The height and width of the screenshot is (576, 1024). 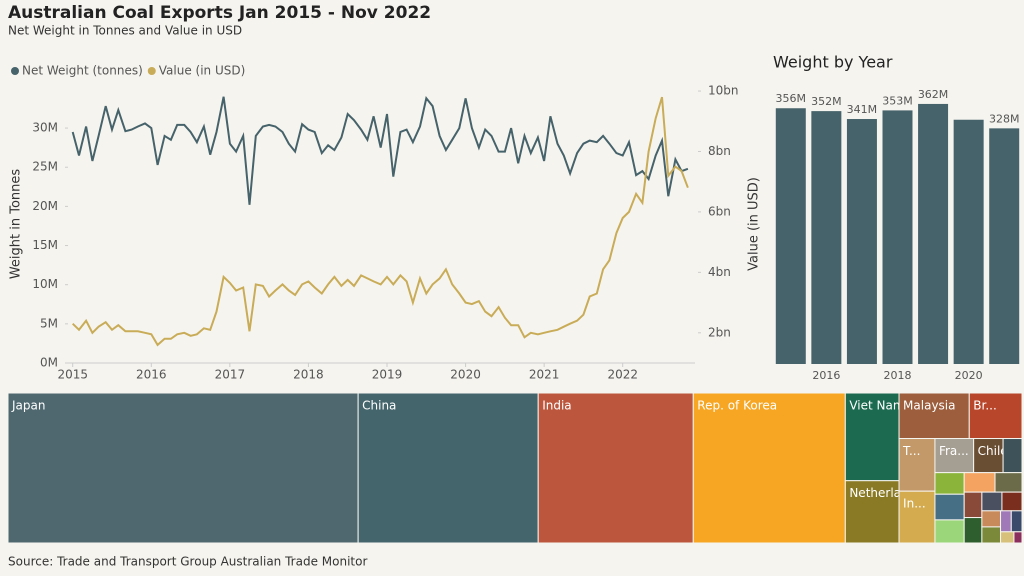 What do you see at coordinates (82, 71) in the screenshot?
I see `legend-label: Net Weight (tonnes)` at bounding box center [82, 71].